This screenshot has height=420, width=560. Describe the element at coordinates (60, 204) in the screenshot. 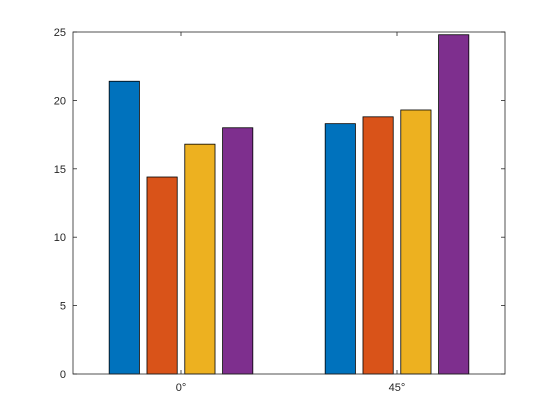

I see `y-tick-labels: 0 5 10 15 20 25` at that location.